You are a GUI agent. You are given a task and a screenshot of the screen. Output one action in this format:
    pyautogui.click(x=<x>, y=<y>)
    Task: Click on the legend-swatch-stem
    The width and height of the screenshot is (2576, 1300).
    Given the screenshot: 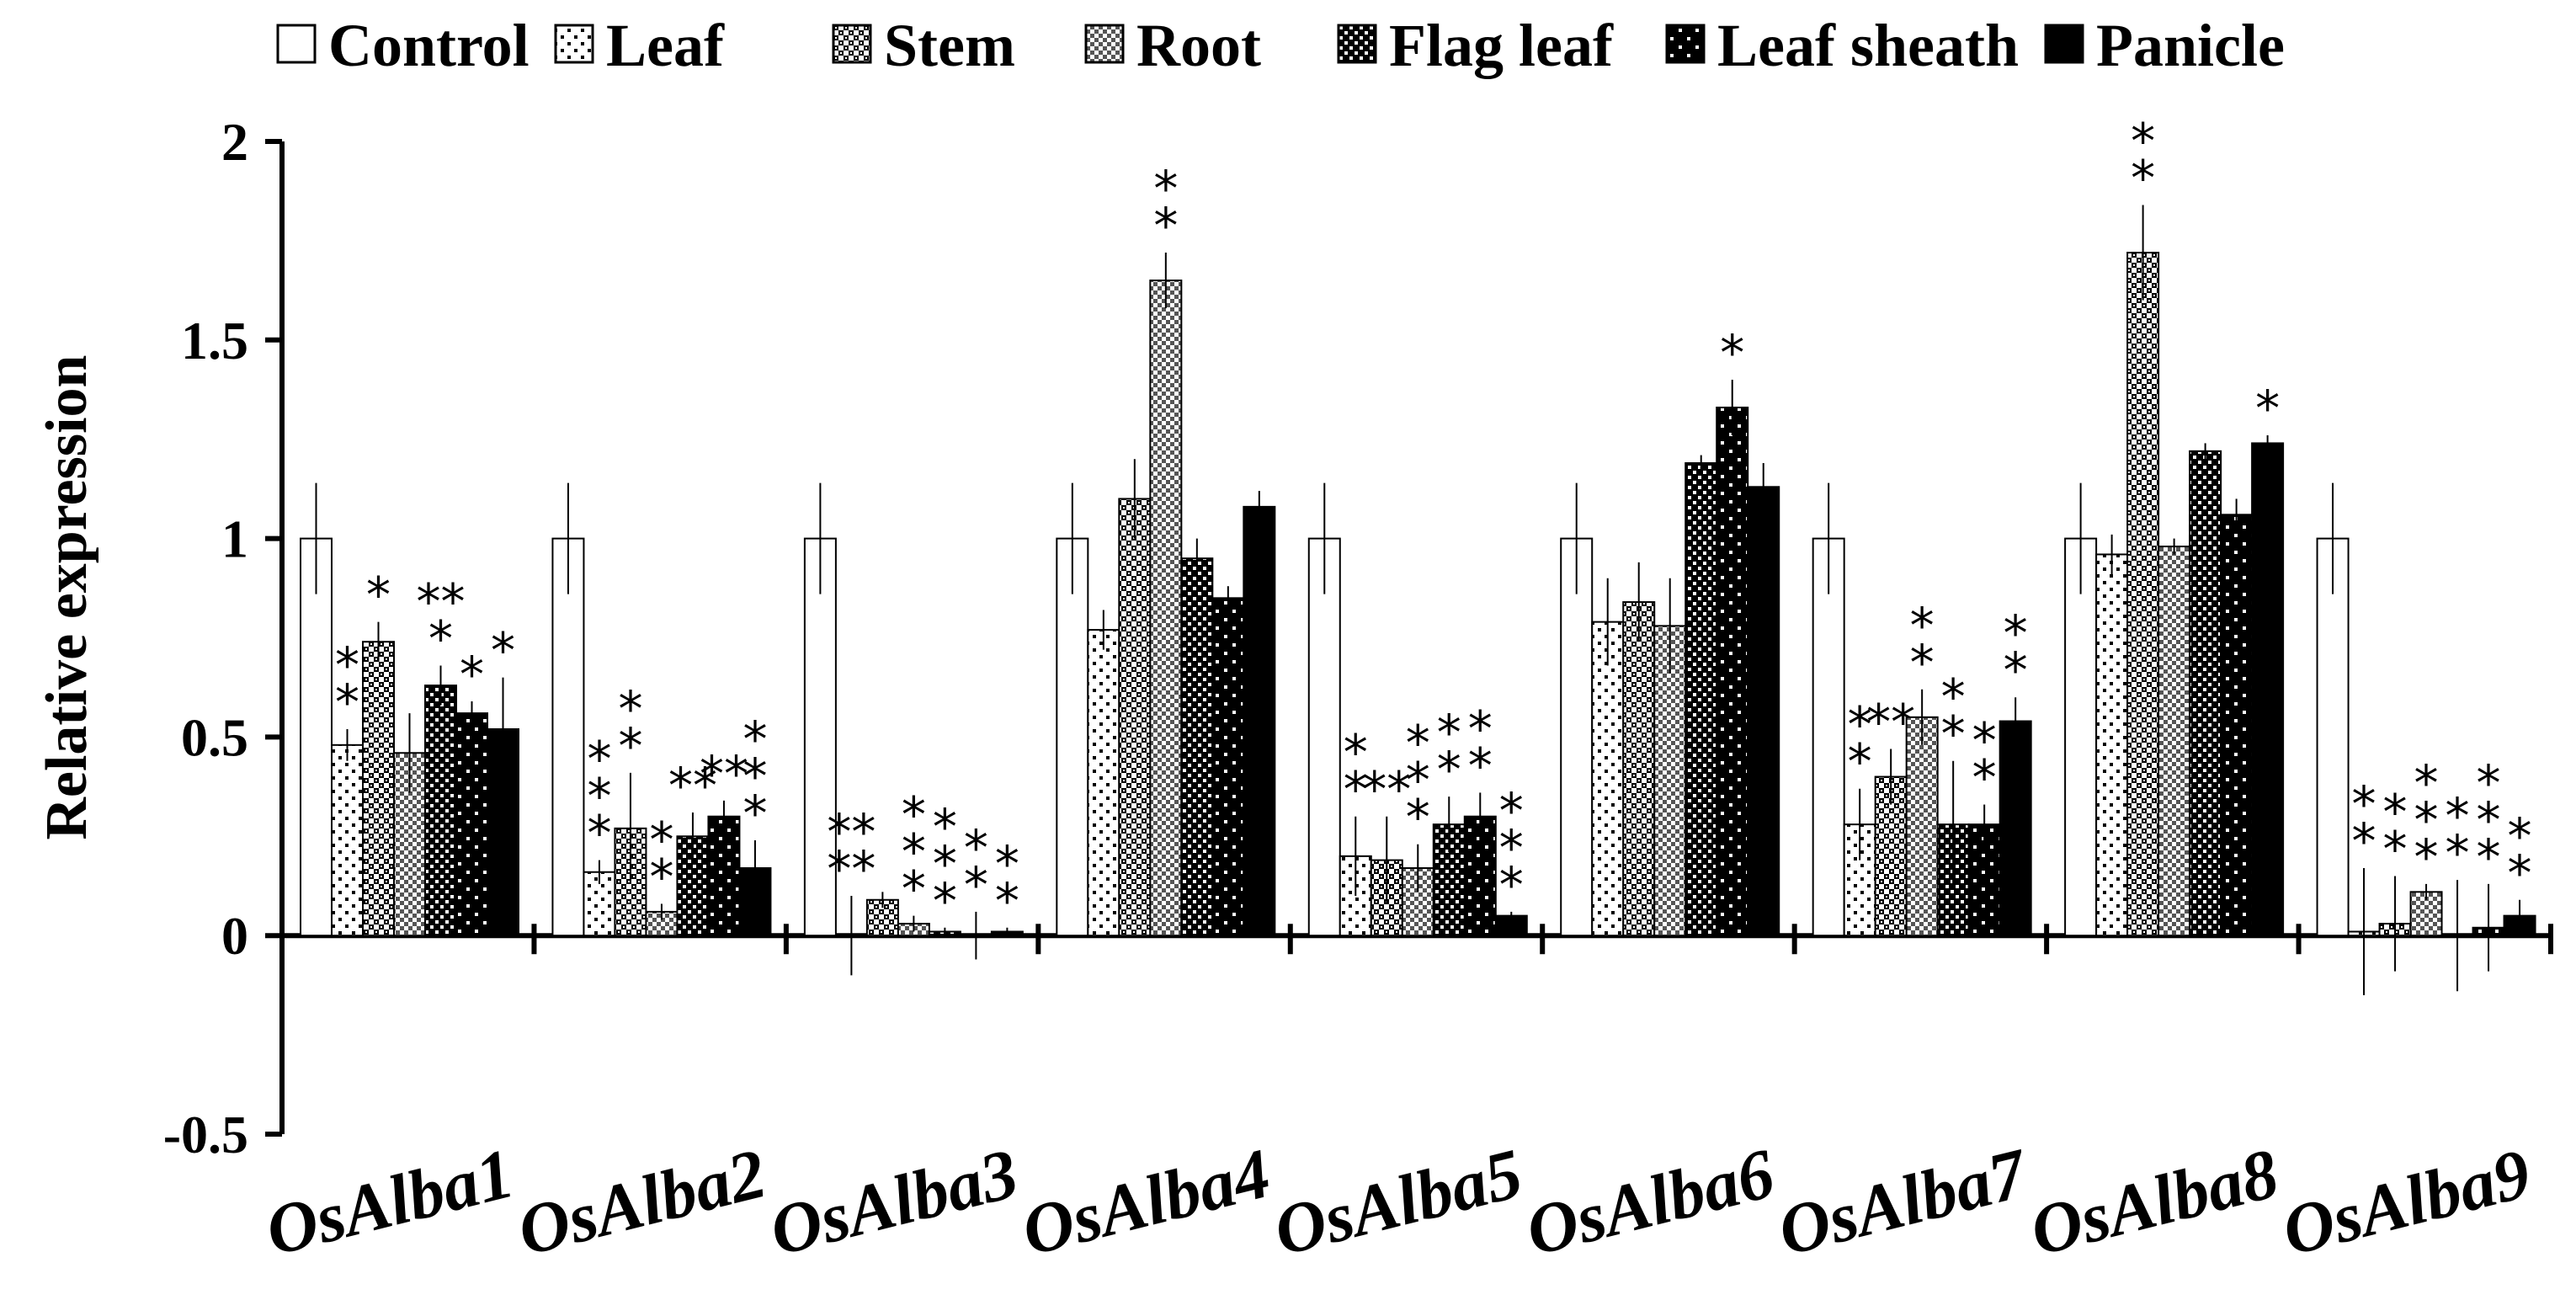 What is the action you would take?
    pyautogui.click(x=852, y=44)
    